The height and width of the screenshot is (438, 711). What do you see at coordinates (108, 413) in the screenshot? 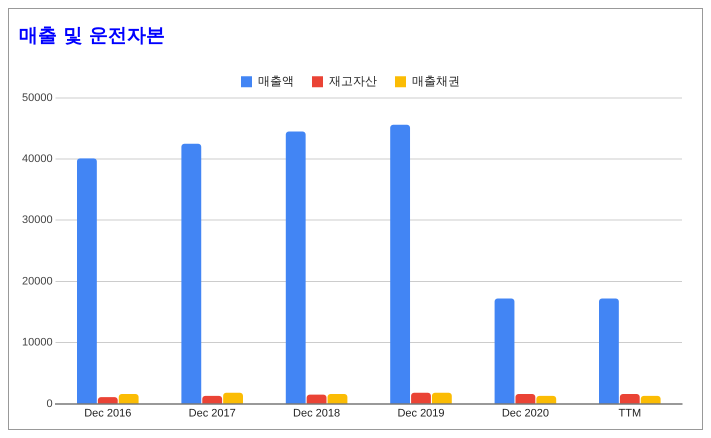
I see `x-tick-label: Dec 2016` at bounding box center [108, 413].